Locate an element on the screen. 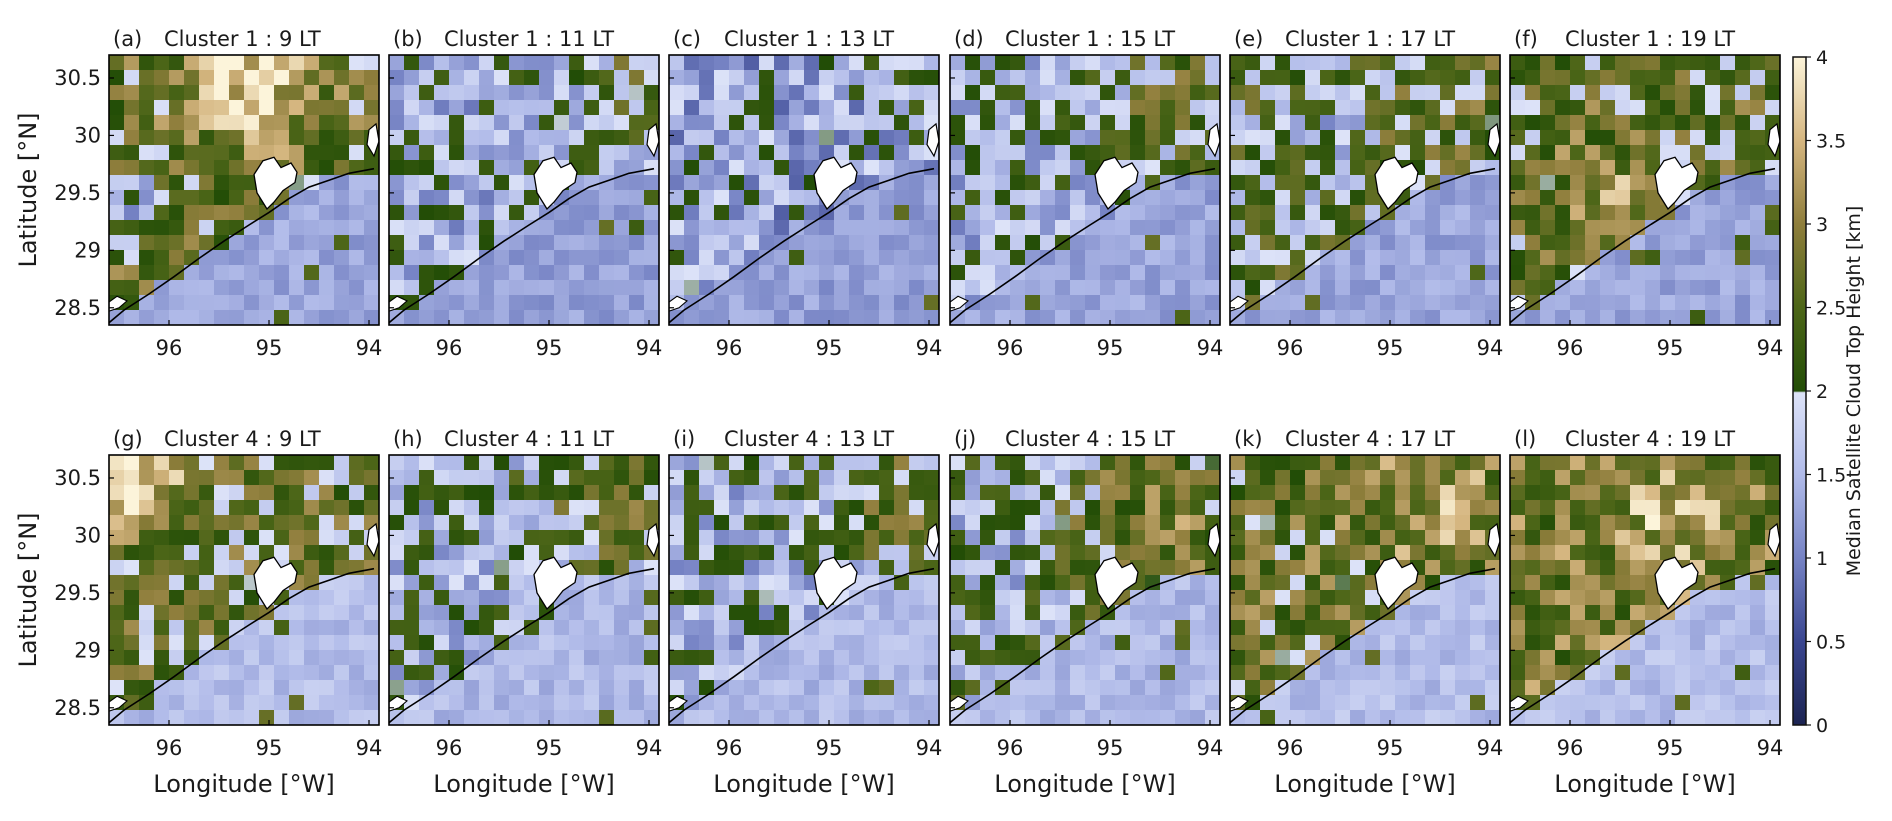 The image size is (1892, 821). panel-title: Cluster 1 : 11 LT is located at coordinates (529, 39).